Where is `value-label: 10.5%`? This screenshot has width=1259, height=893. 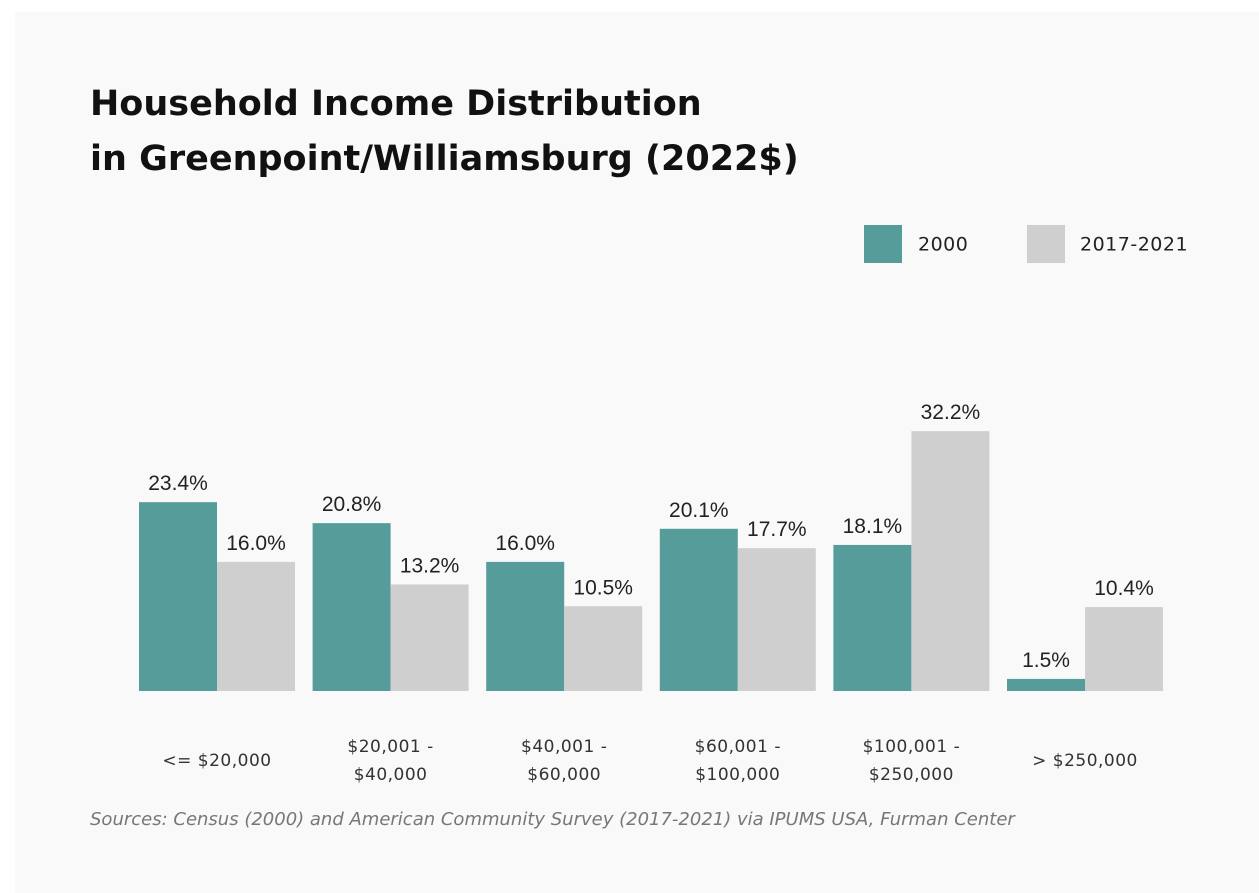
value-label: 10.5% is located at coordinates (603, 587).